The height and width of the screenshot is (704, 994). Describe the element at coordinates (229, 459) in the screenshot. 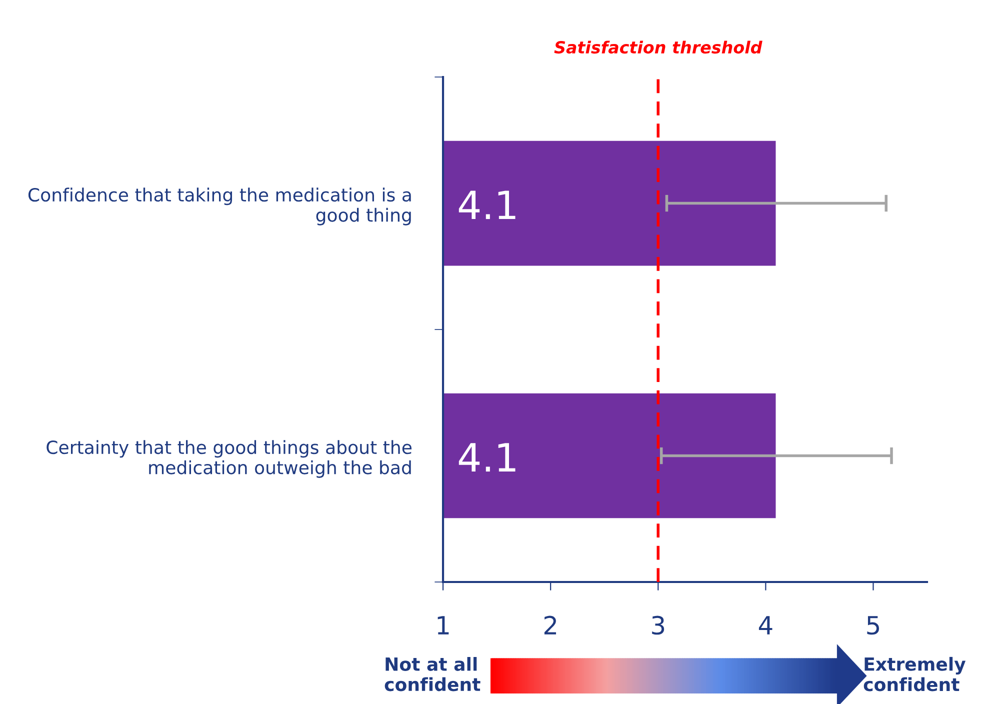

I see `y-tick-label: Certainty that the good things about the medication outweigh the bad` at that location.